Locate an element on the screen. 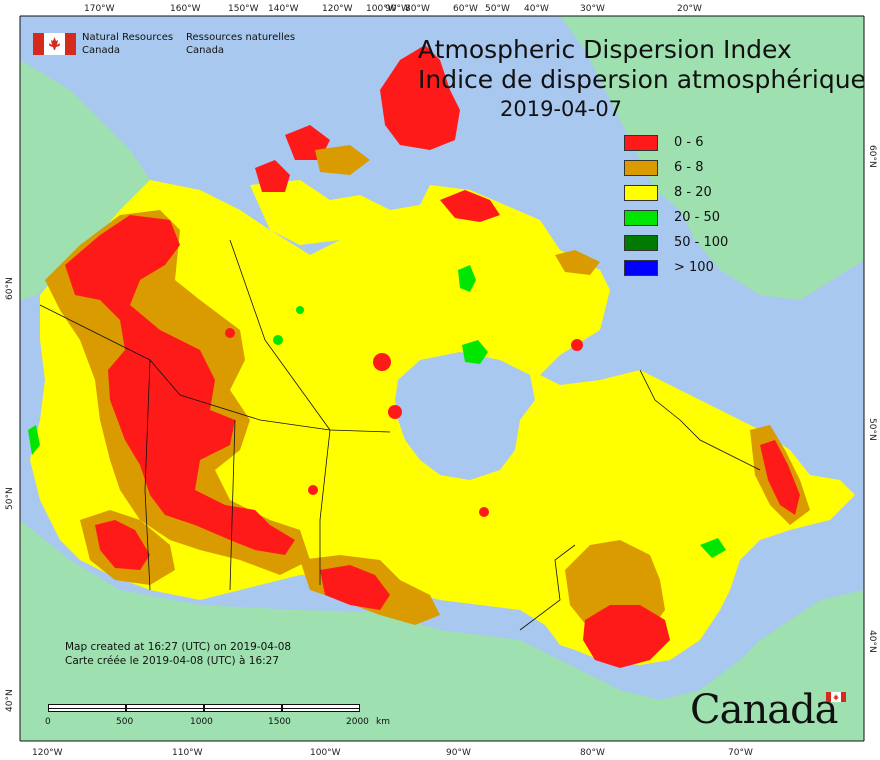 The width and height of the screenshot is (880, 760). scale-segment is located at coordinates (204, 710).